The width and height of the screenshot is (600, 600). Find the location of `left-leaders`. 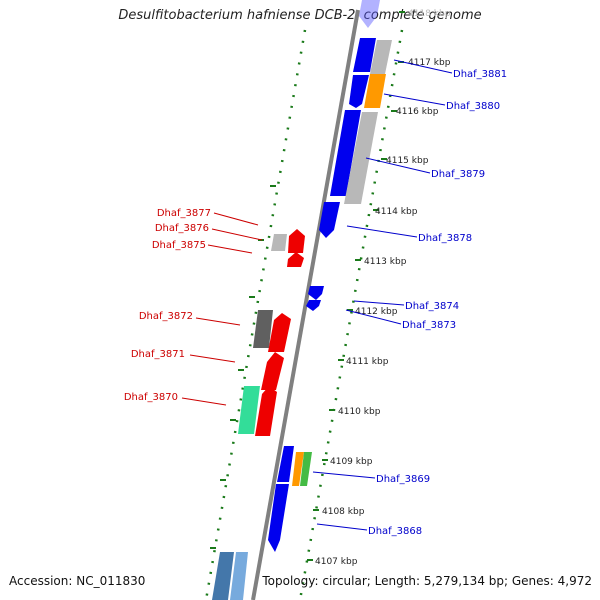

left-leaders is located at coordinates (222, 309).